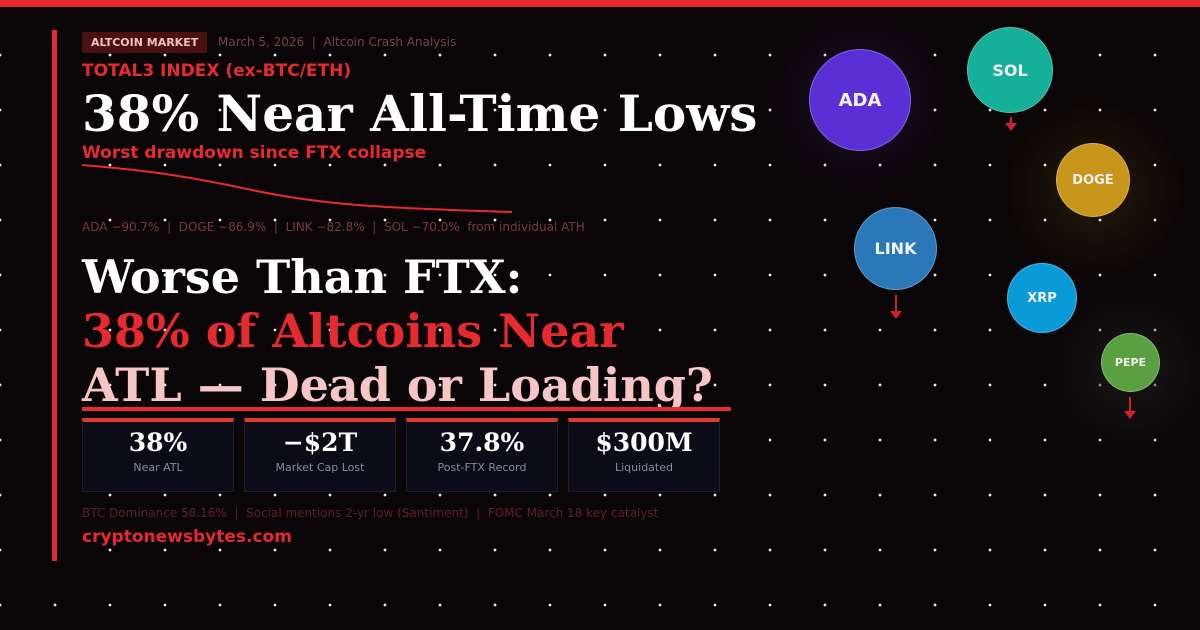 The width and height of the screenshot is (1200, 630). I want to click on date-meta: March 5, 2026 | Altcoin Crash Analysis, so click(337, 42).